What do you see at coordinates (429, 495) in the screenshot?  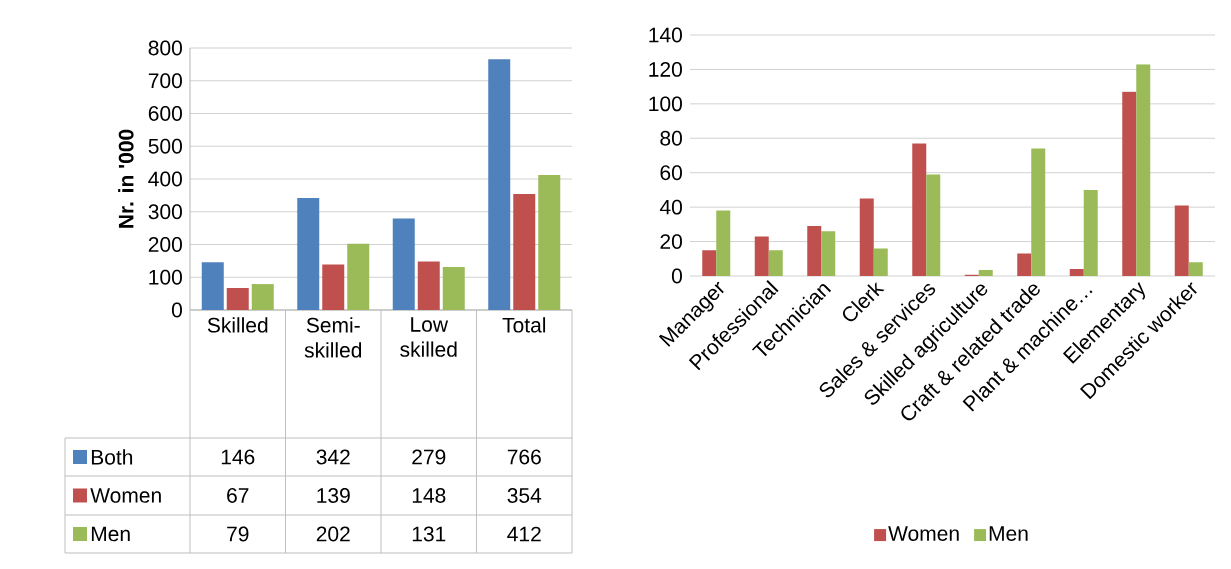 I see `data-label: 148` at bounding box center [429, 495].